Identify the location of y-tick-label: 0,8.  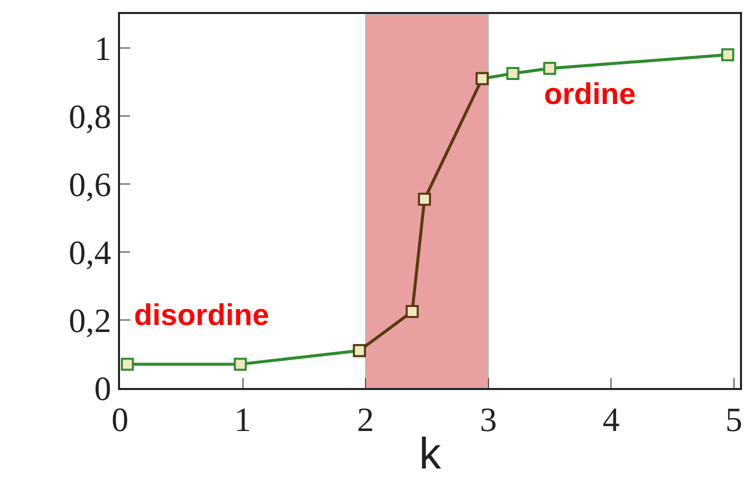
(90, 117).